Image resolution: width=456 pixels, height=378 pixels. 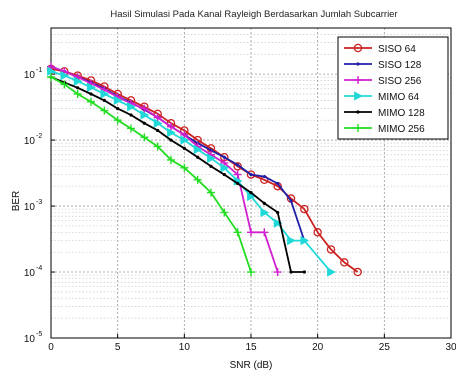 I want to click on x-tick-label: 20, so click(x=318, y=347).